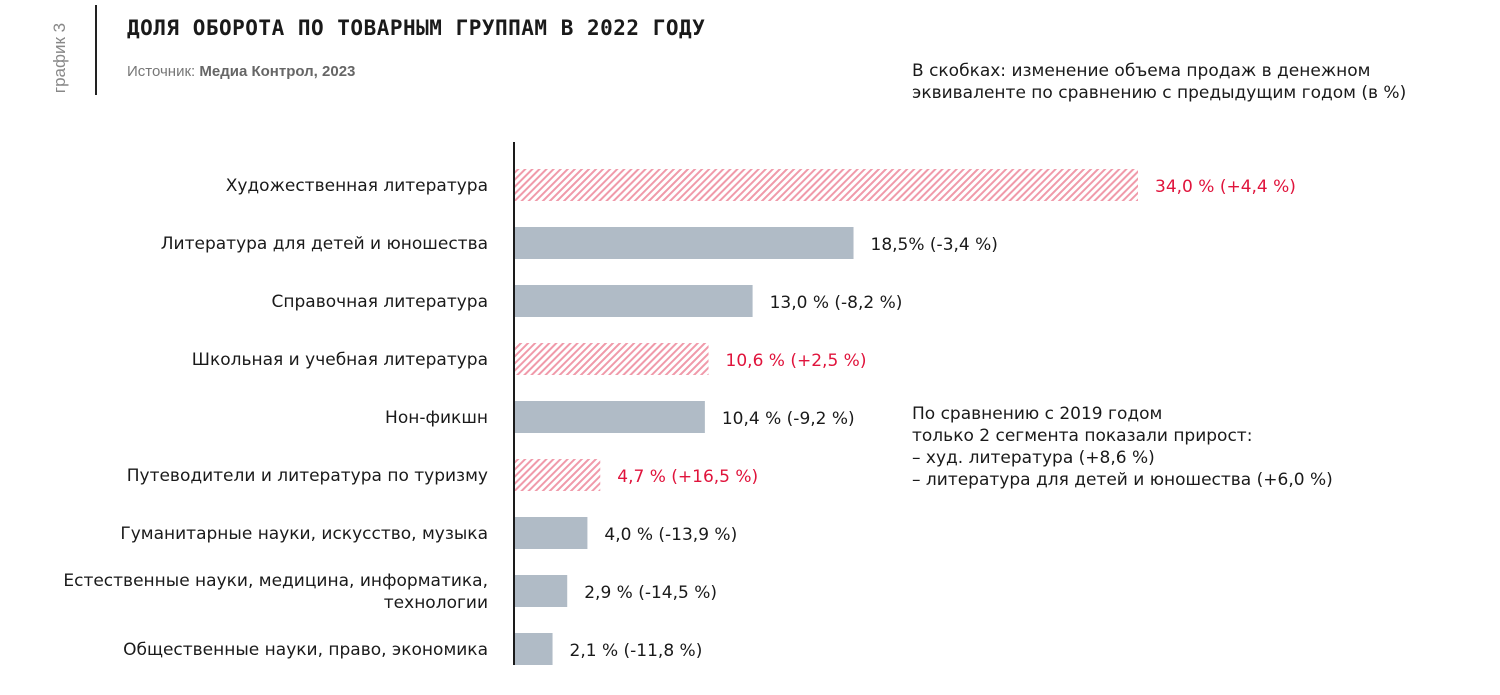  What do you see at coordinates (307, 476) in the screenshot?
I see `category-label: Путеводители и литература по туризму` at bounding box center [307, 476].